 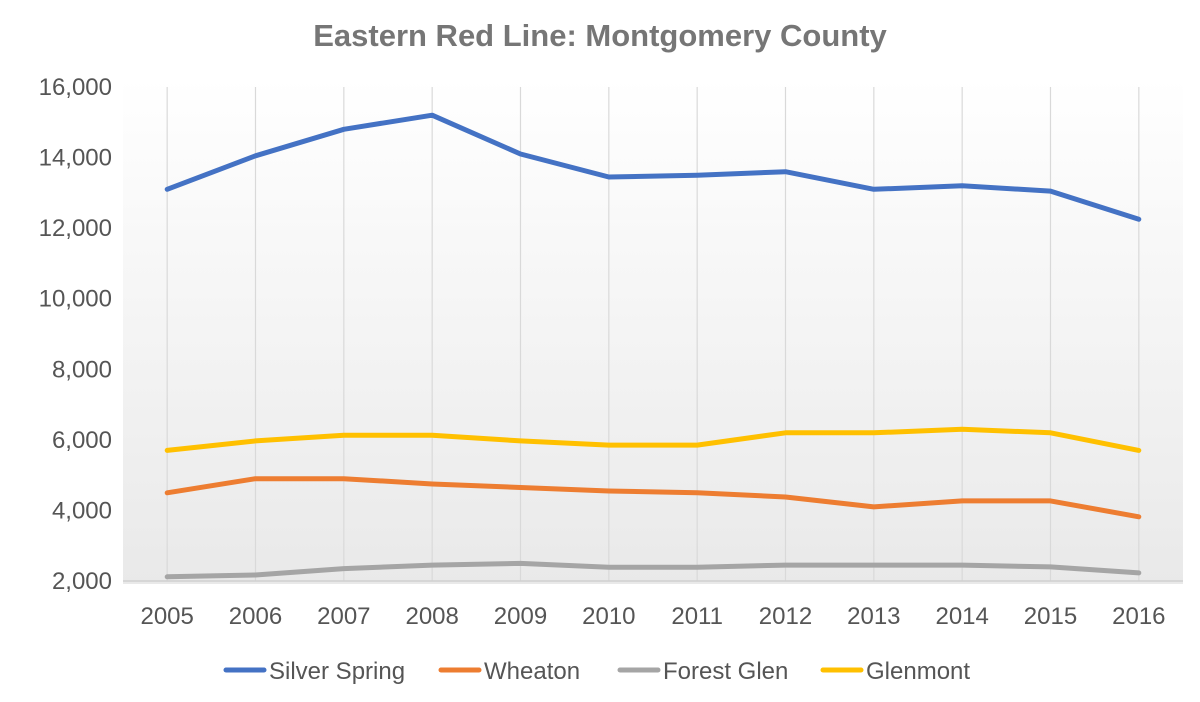 What do you see at coordinates (520, 616) in the screenshot?
I see `x-tick-label: 2009` at bounding box center [520, 616].